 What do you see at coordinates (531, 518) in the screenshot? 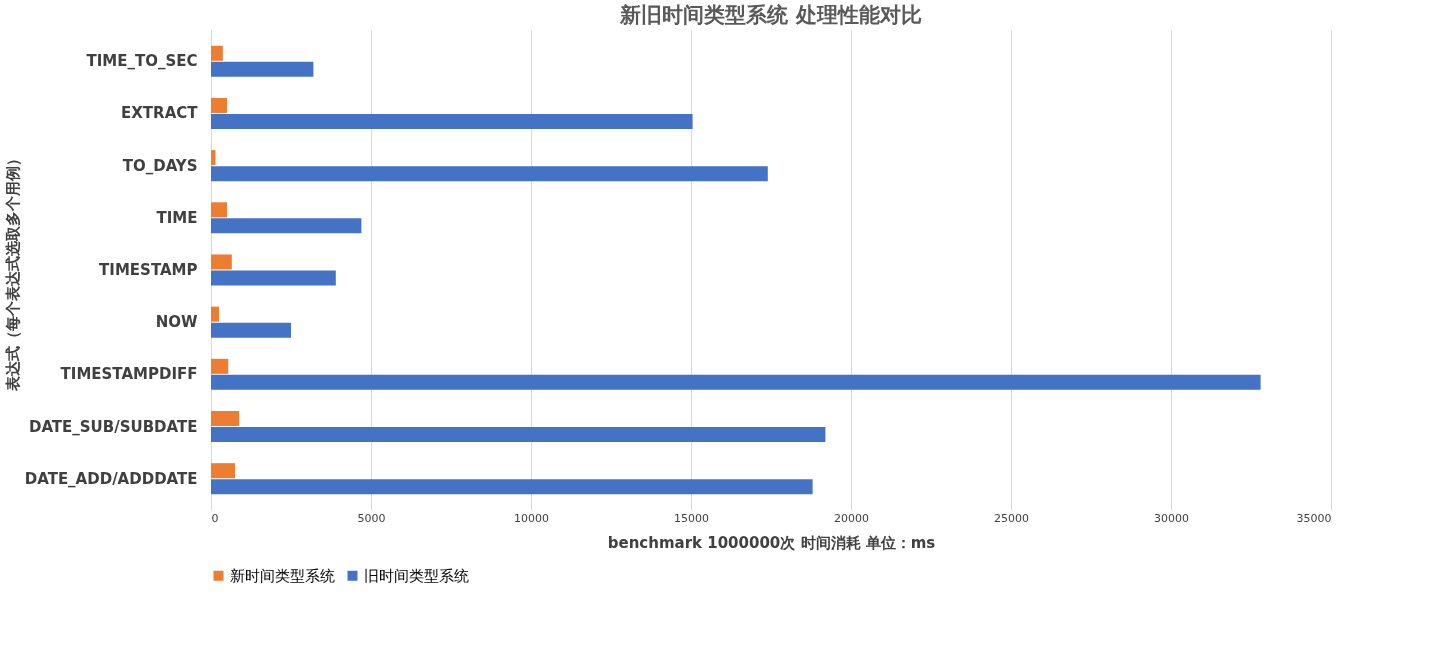
I see `x-tick-label: 10000` at bounding box center [531, 518].